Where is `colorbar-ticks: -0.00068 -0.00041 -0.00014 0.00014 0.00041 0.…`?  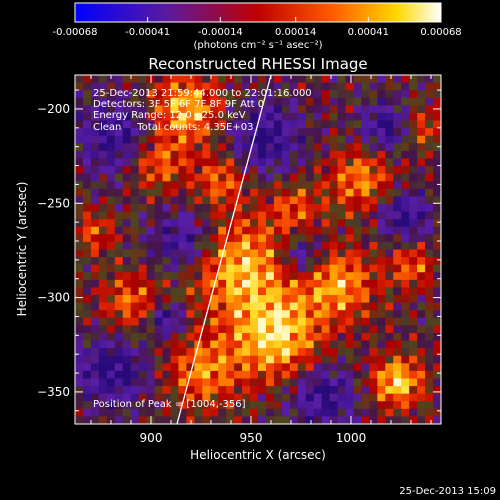 colorbar-ticks: -0.00068 -0.00041 -0.00014 0.00014 0.00041 0.… is located at coordinates (257, 27).